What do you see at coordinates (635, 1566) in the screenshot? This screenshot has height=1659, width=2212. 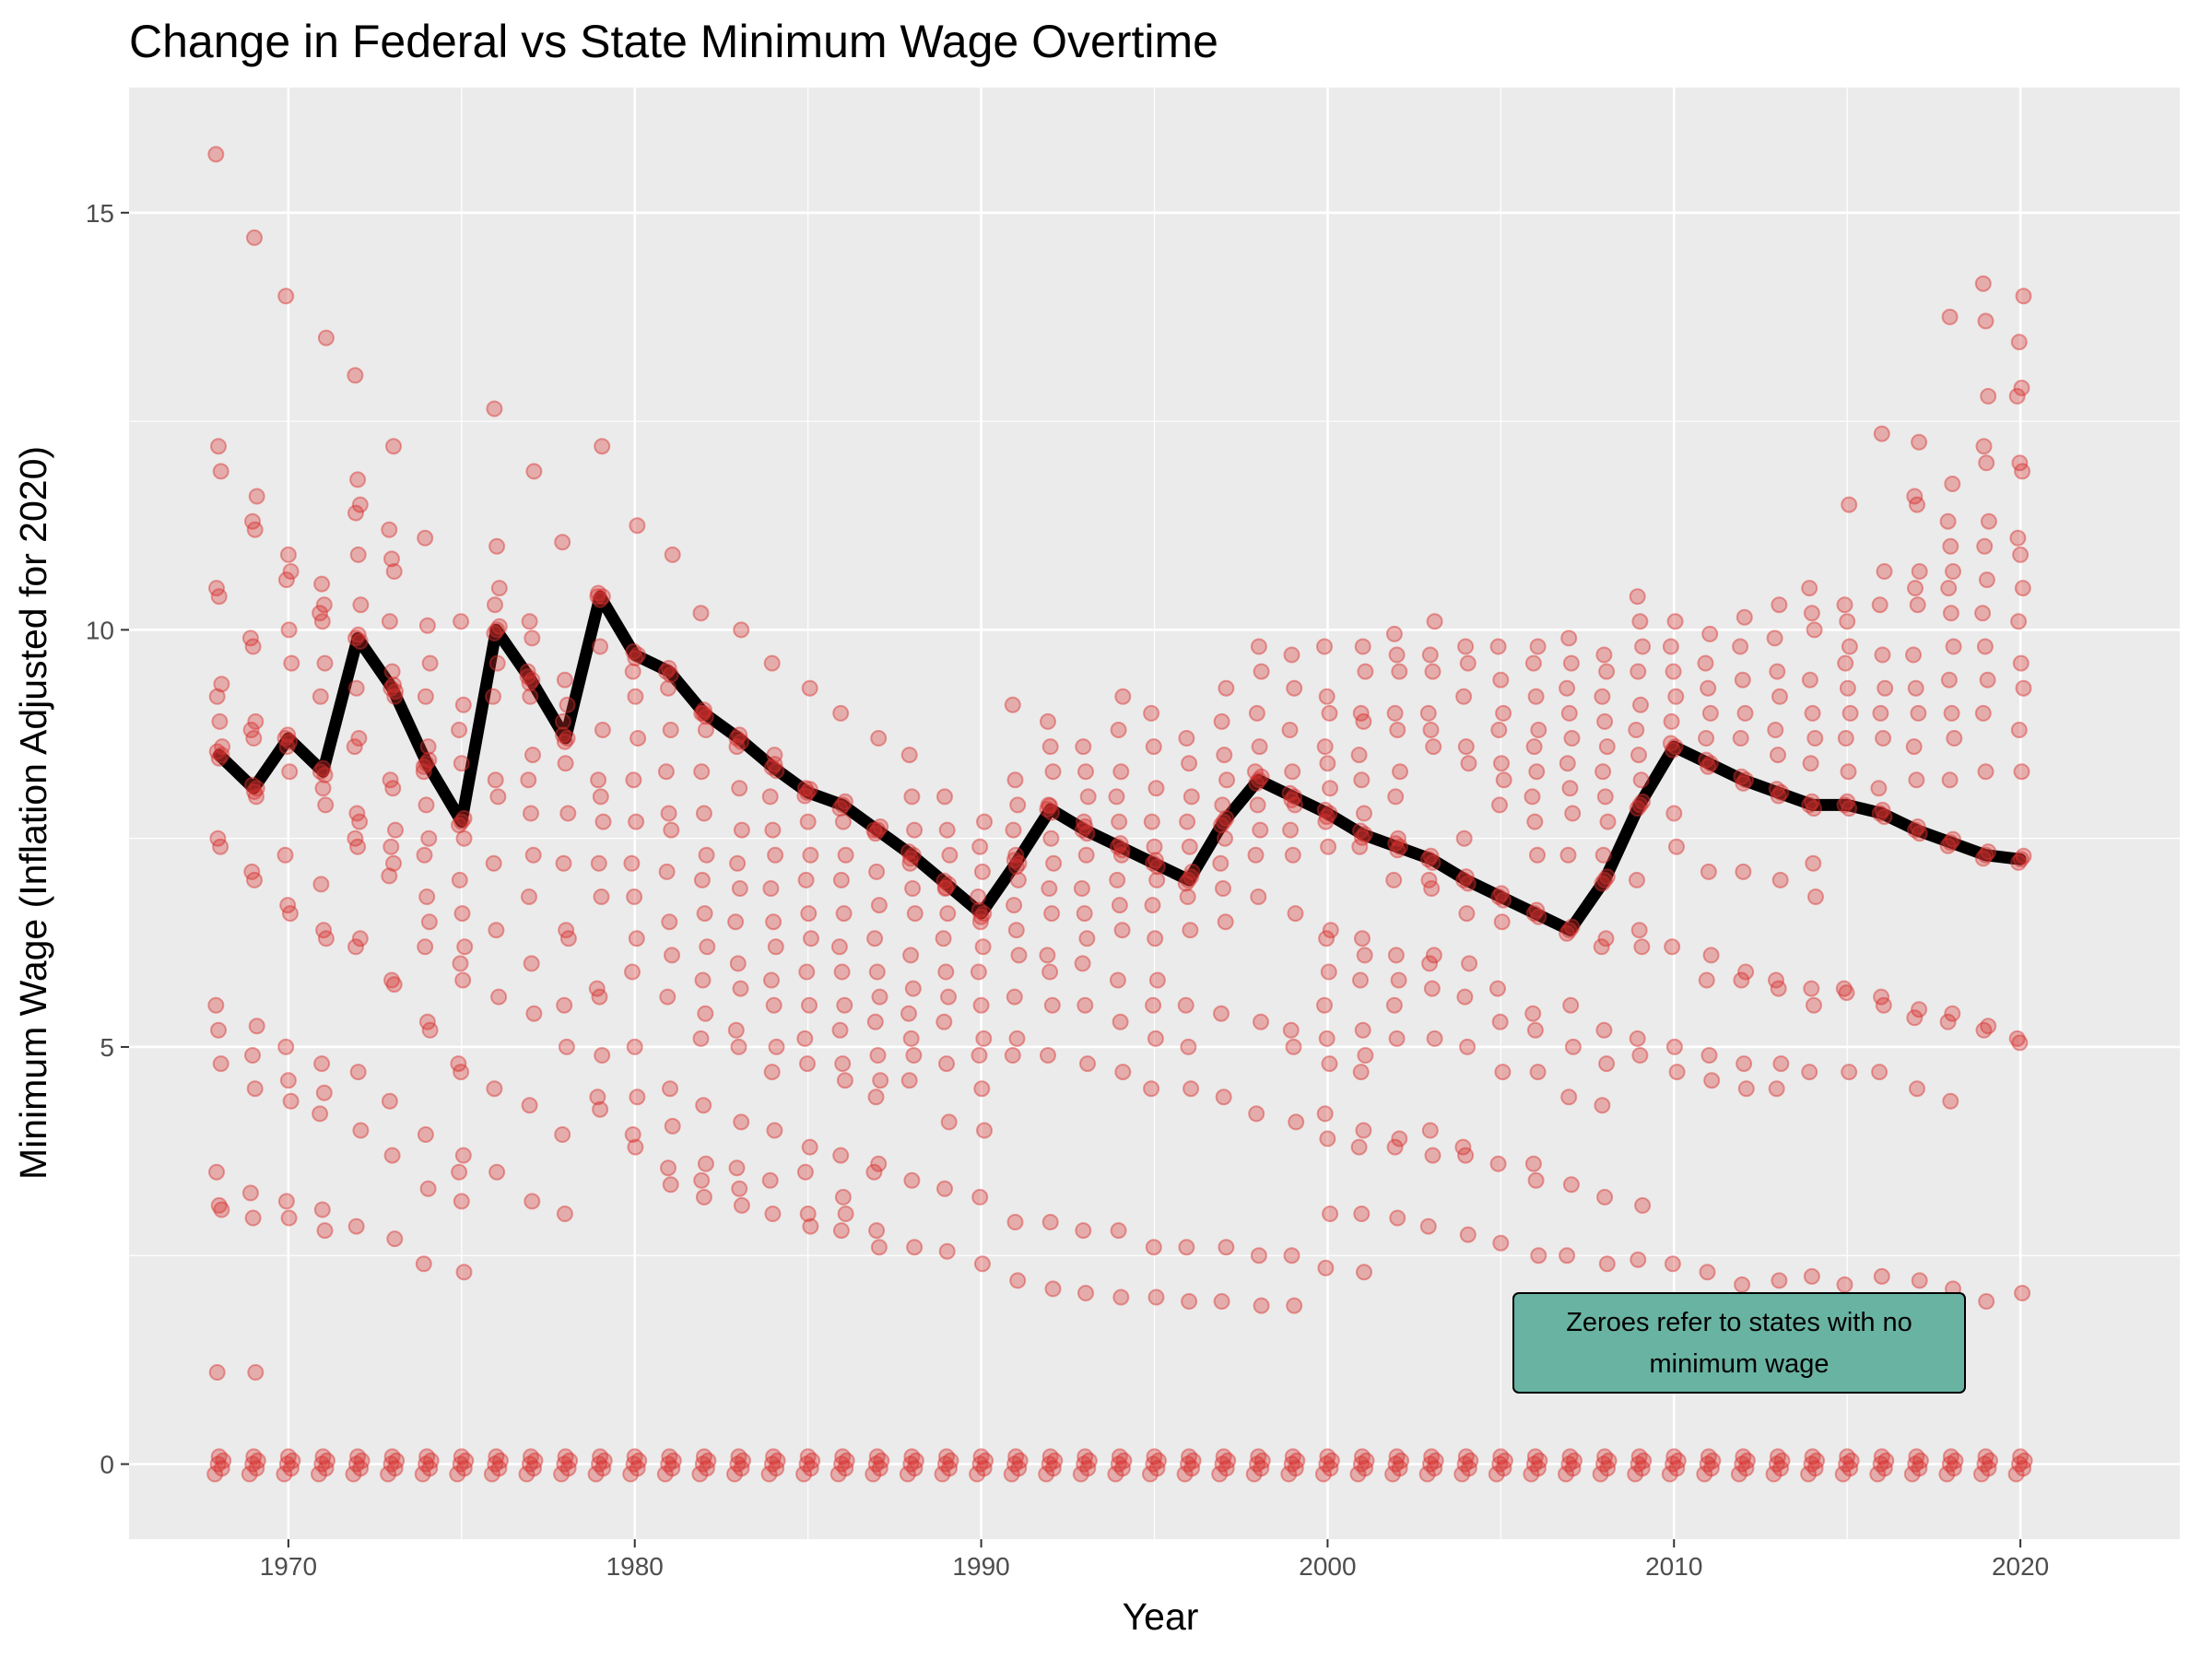 I see `x-tick-label: 1980` at bounding box center [635, 1566].